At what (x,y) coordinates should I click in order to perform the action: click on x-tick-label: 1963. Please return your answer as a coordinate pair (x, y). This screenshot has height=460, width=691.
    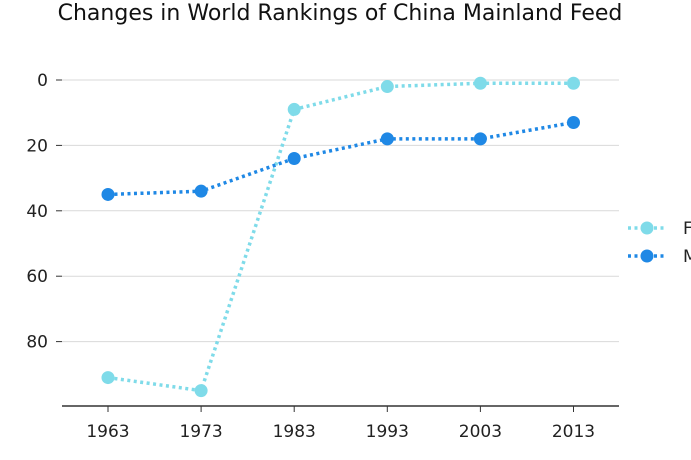
    Looking at the image, I should click on (107, 432).